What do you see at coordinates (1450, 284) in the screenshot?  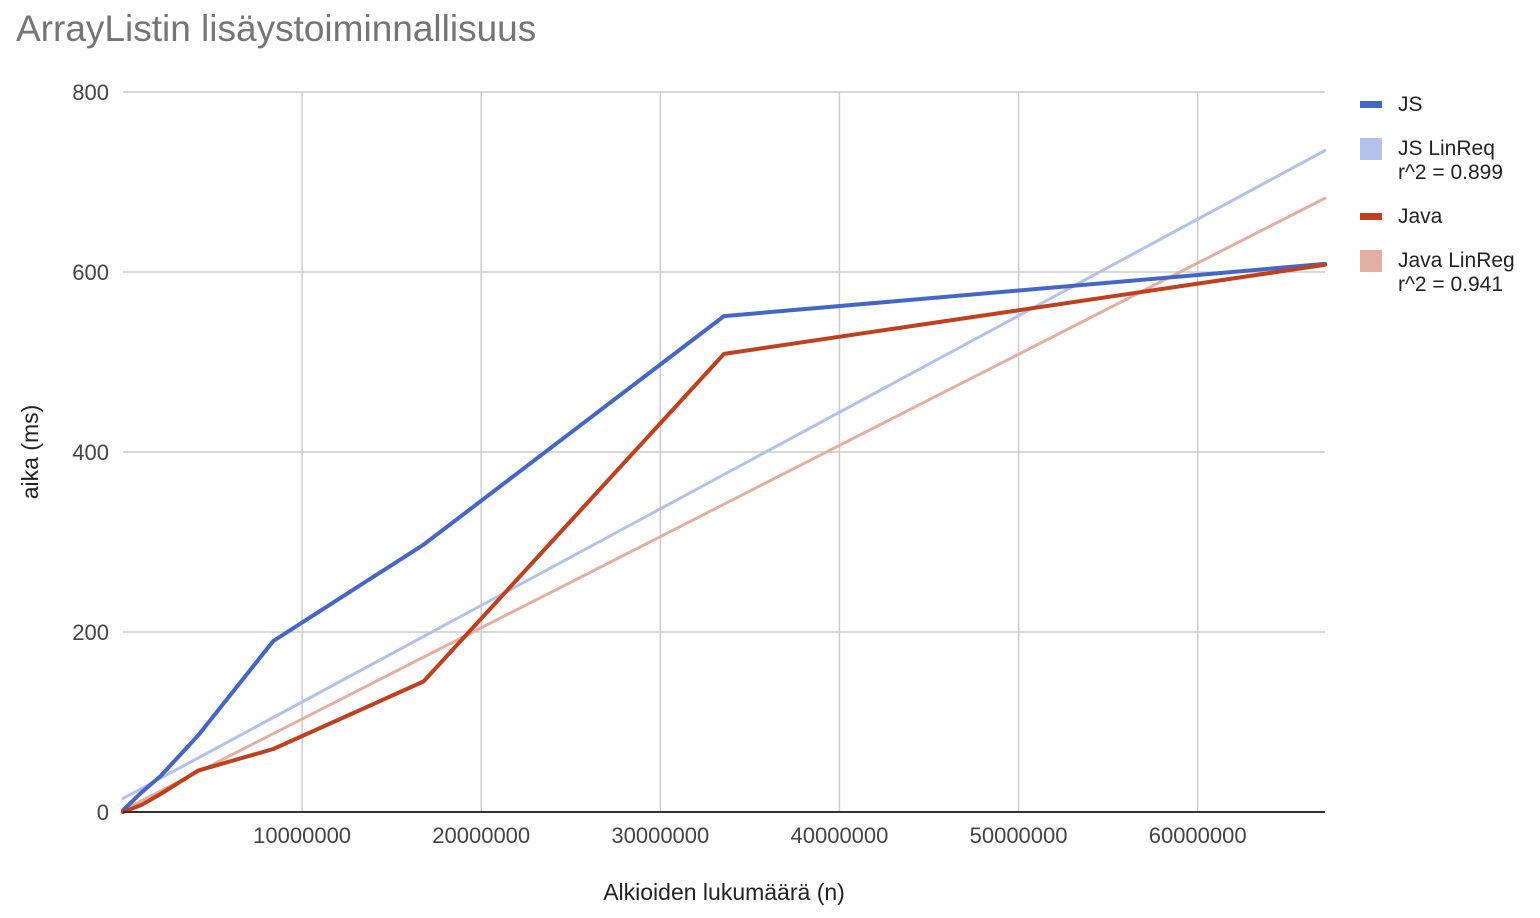 I see `legend-r2-java-linreg: r^2 = 0.941` at bounding box center [1450, 284].